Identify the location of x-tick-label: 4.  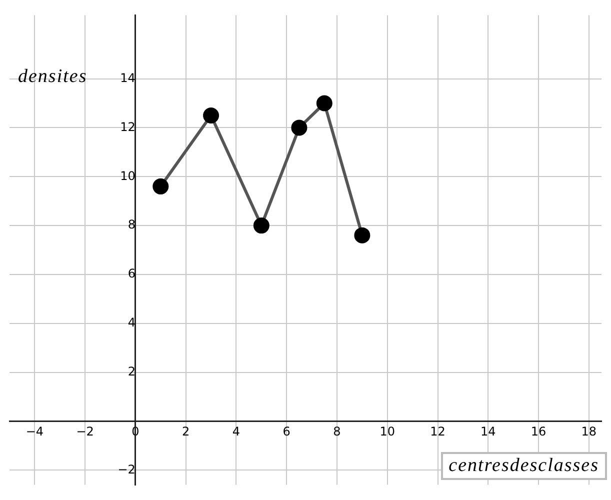
(236, 431).